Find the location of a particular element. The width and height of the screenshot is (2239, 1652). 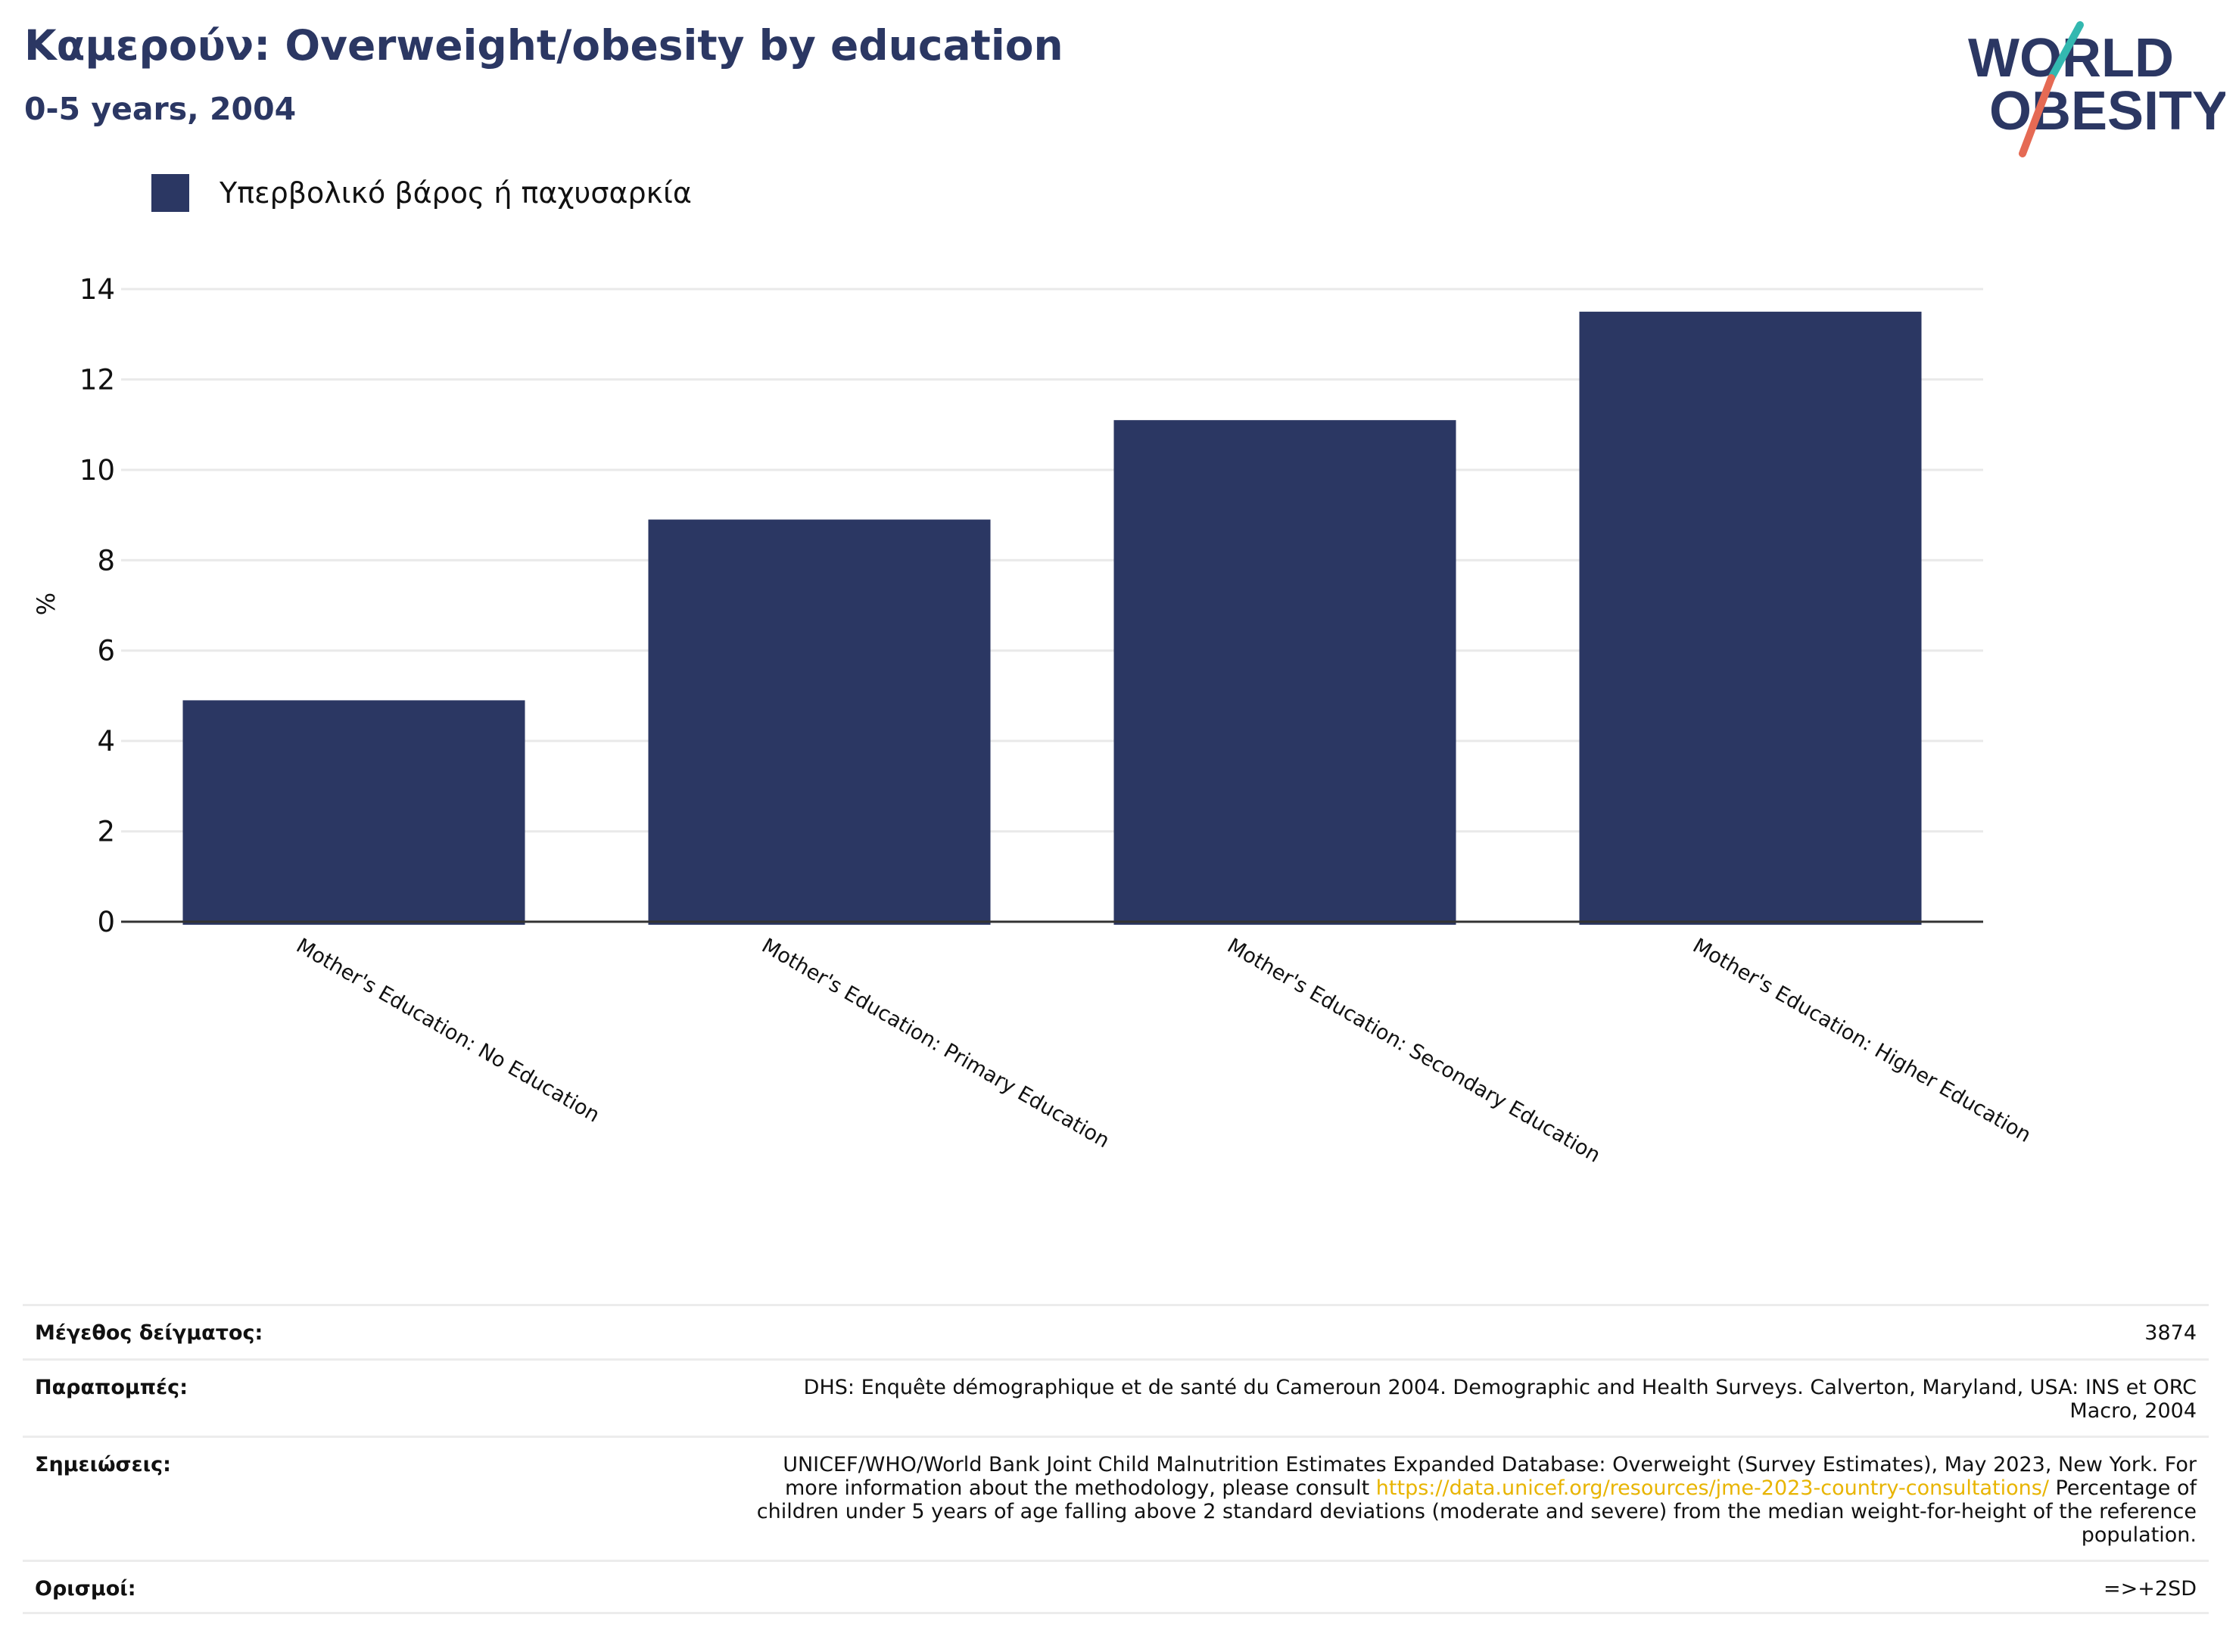

y-tick-label: 6 is located at coordinates (106, 651).